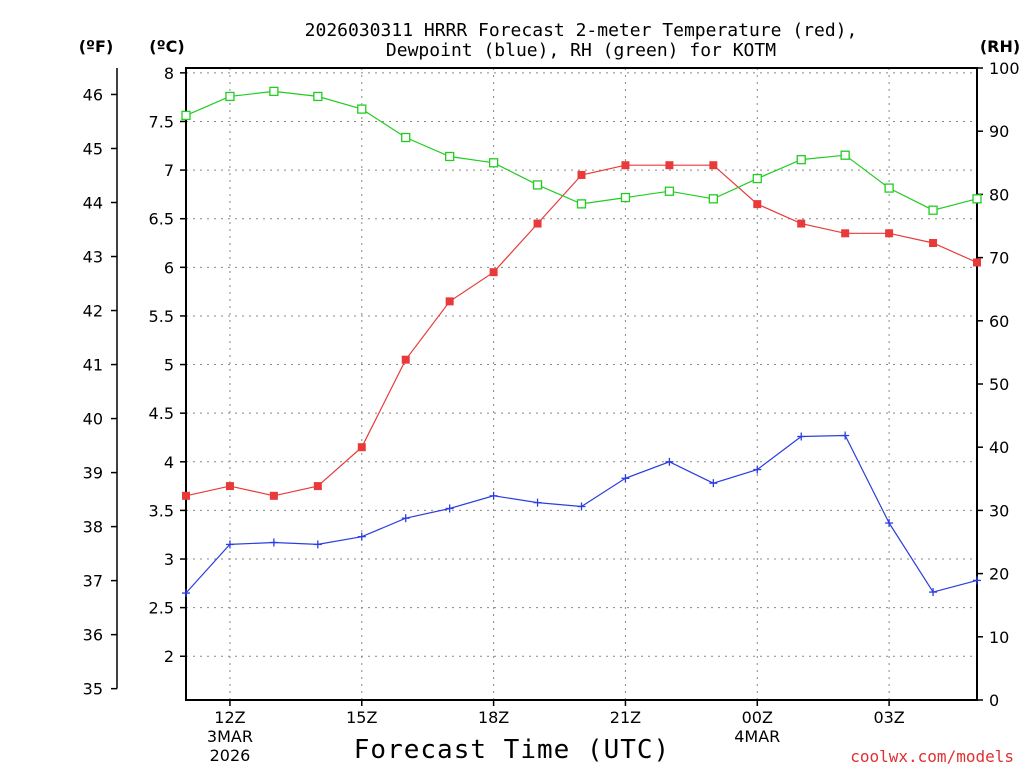 Image resolution: width=1024 pixels, height=768 pixels. Describe the element at coordinates (161, 219) in the screenshot. I see `celsius-tick-label: 6.5` at that location.